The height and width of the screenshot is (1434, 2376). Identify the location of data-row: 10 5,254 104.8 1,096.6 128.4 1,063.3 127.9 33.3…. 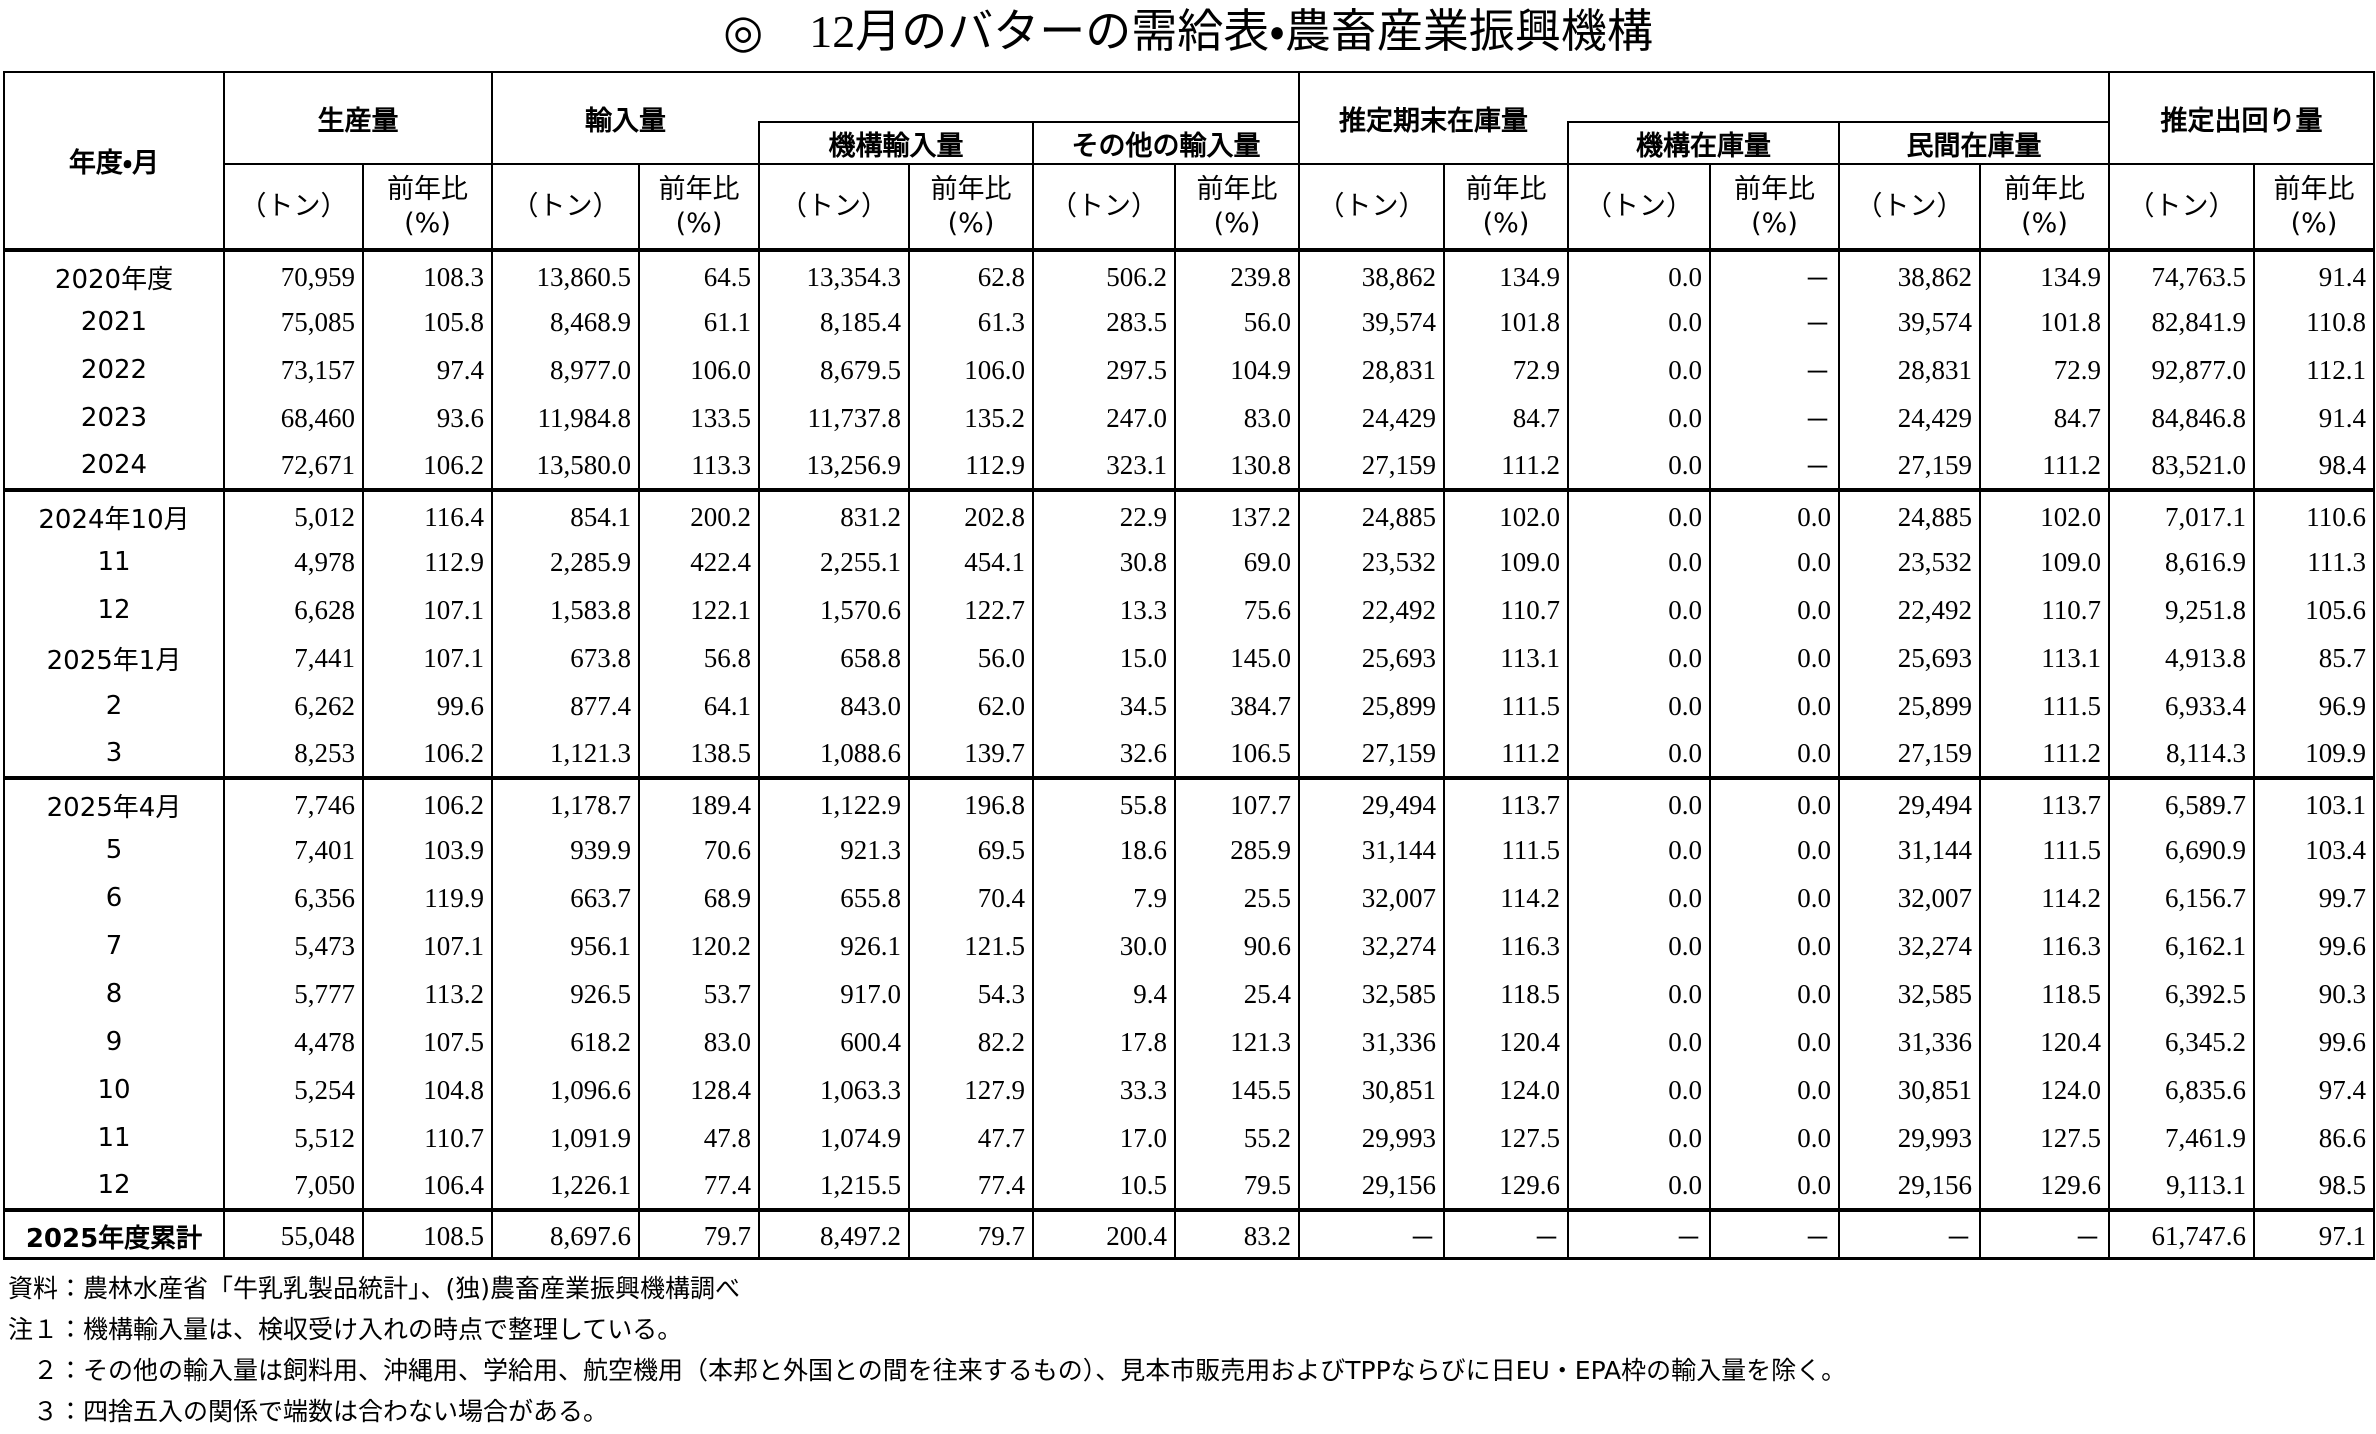
(1189, 1090).